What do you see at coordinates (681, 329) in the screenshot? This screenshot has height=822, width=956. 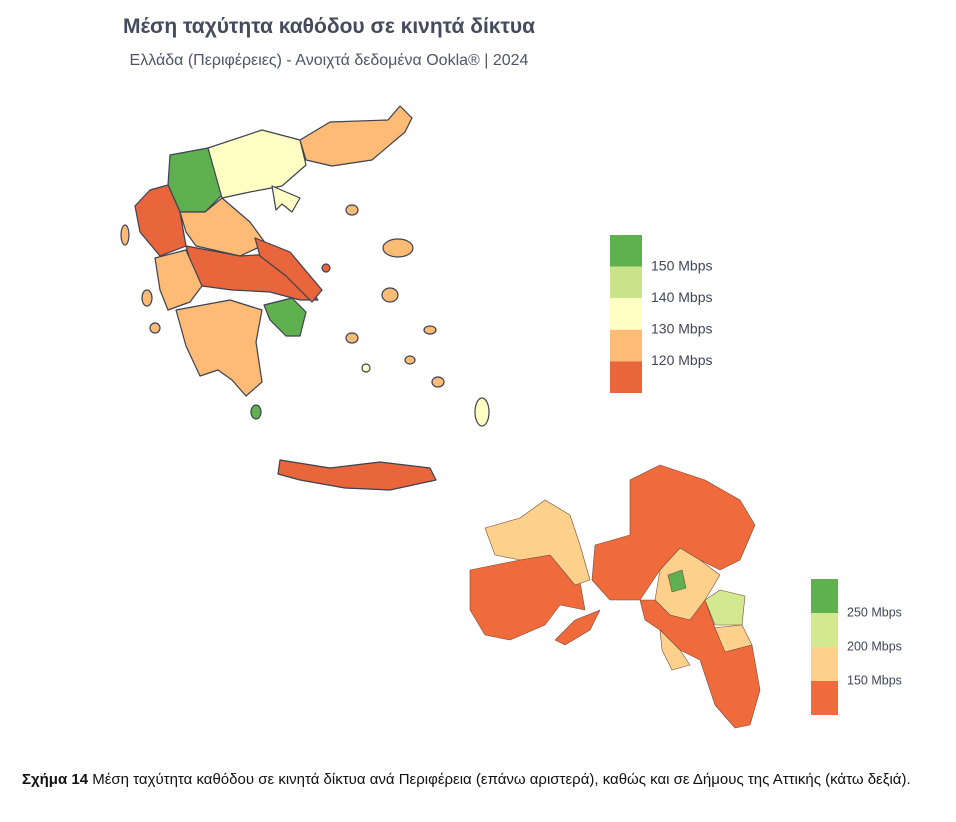 I see `legend-label: 130 Mbps` at bounding box center [681, 329].